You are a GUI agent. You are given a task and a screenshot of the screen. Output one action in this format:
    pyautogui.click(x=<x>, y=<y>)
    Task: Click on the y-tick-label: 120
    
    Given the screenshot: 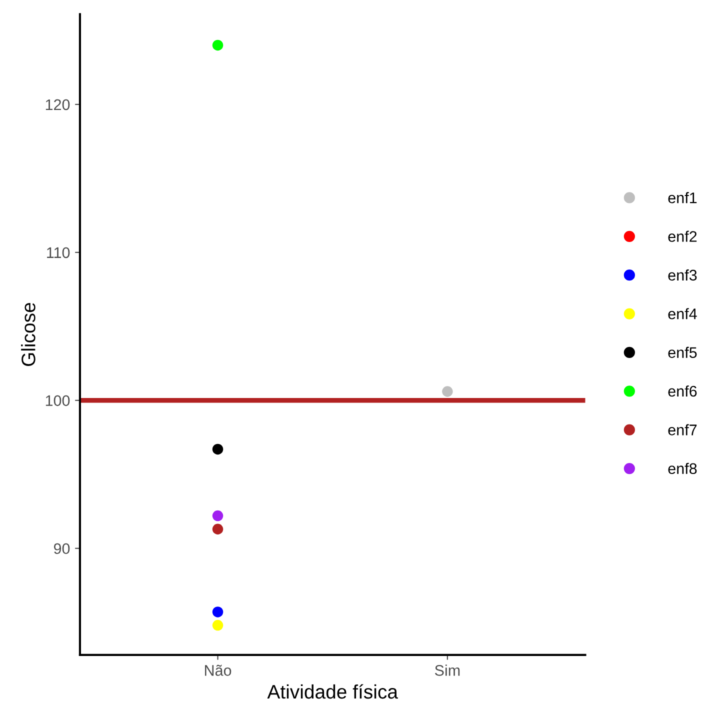 What is the action you would take?
    pyautogui.click(x=58, y=104)
    